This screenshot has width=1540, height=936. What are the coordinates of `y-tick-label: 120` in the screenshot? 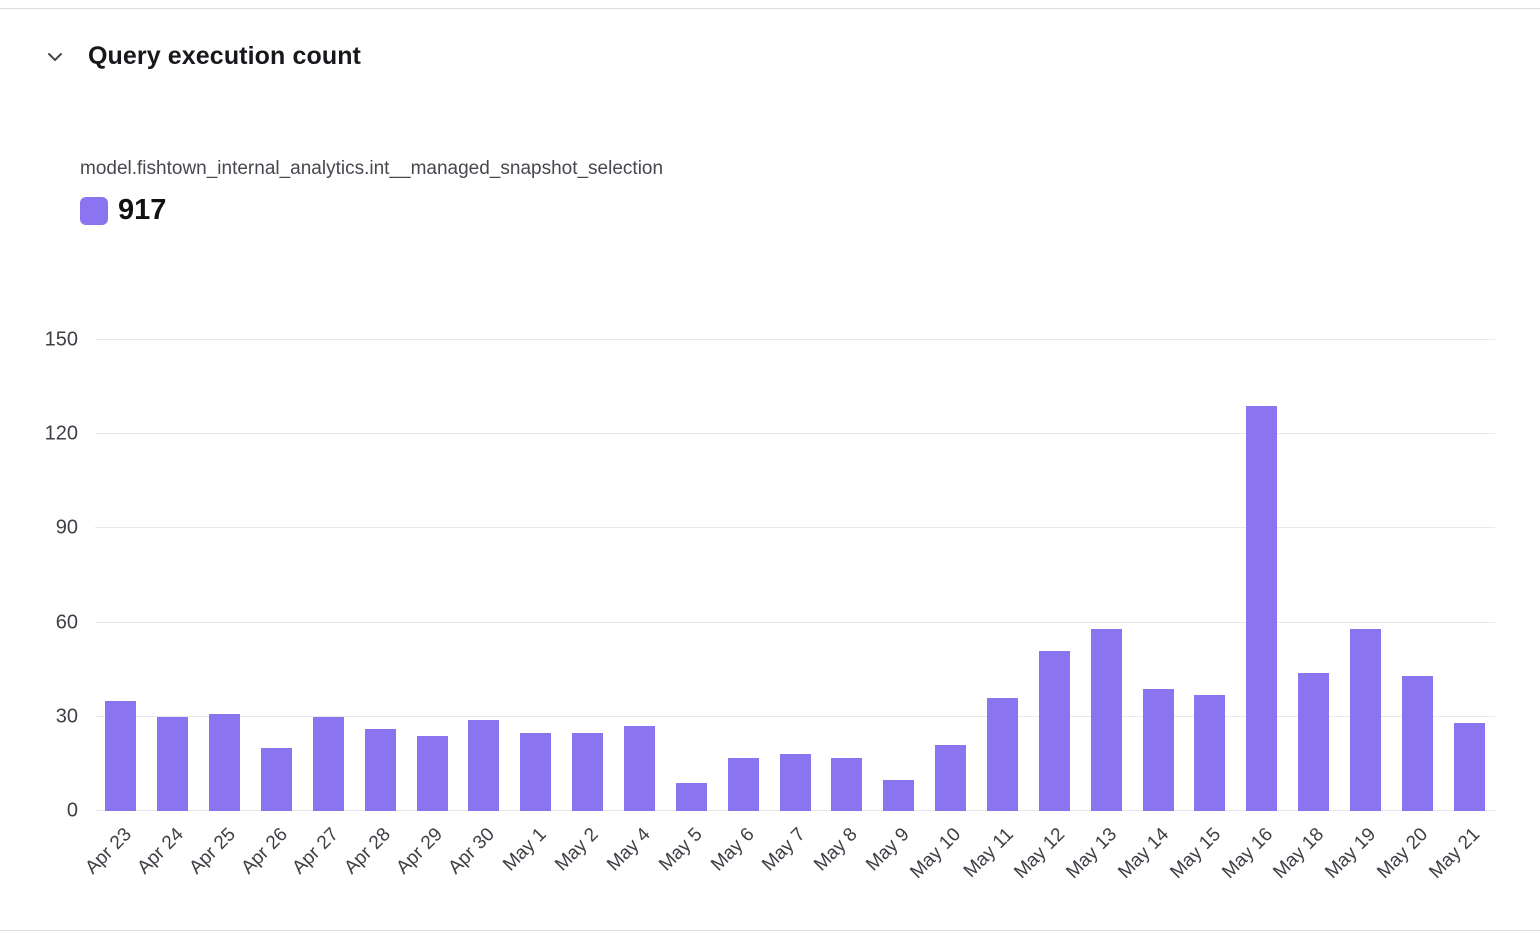 It's located at (61, 433).